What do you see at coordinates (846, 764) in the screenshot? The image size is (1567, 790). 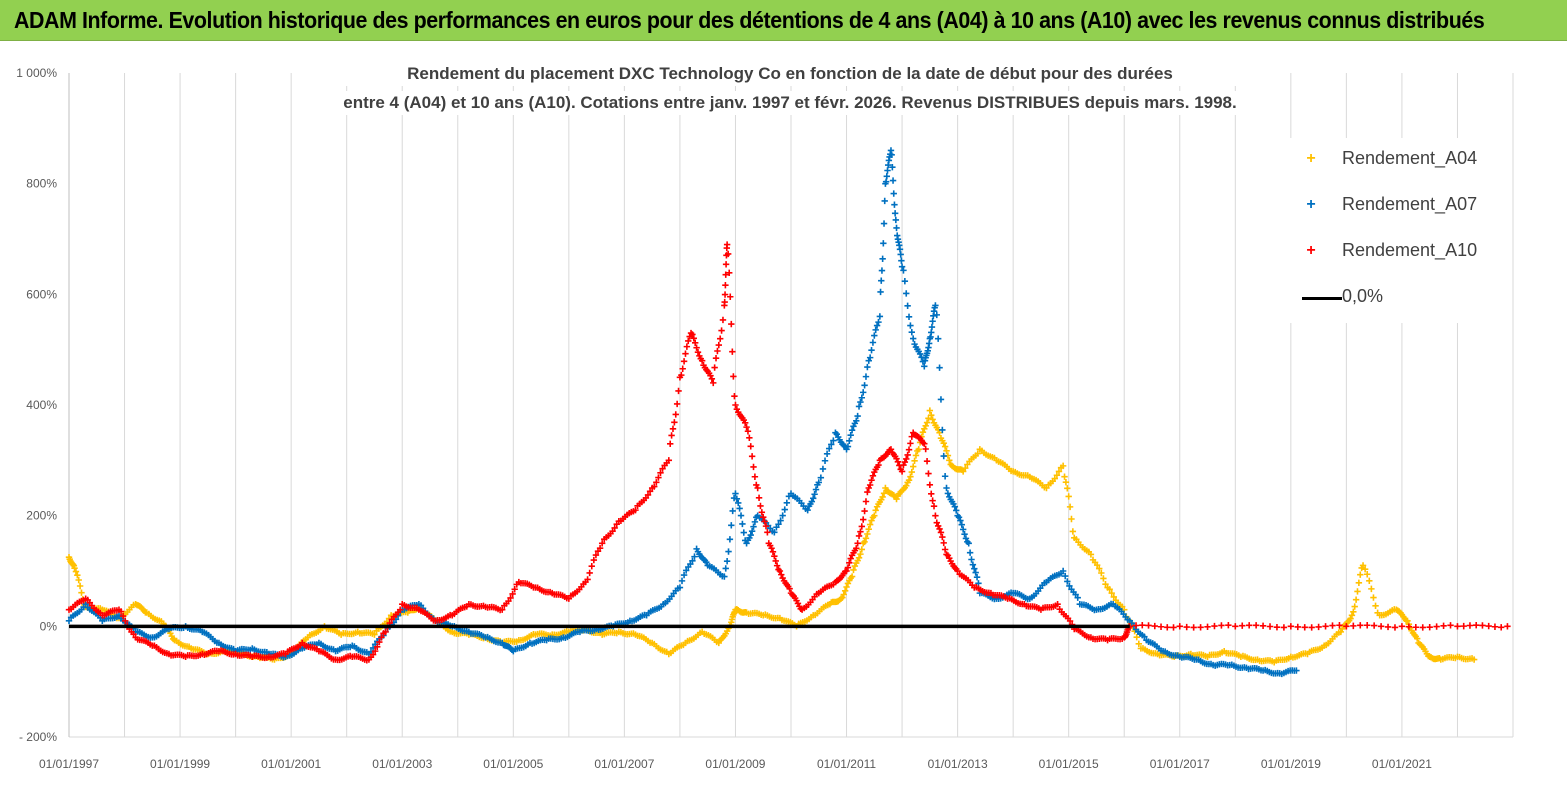 I see `x-tick-label: 01/01/2011` at bounding box center [846, 764].